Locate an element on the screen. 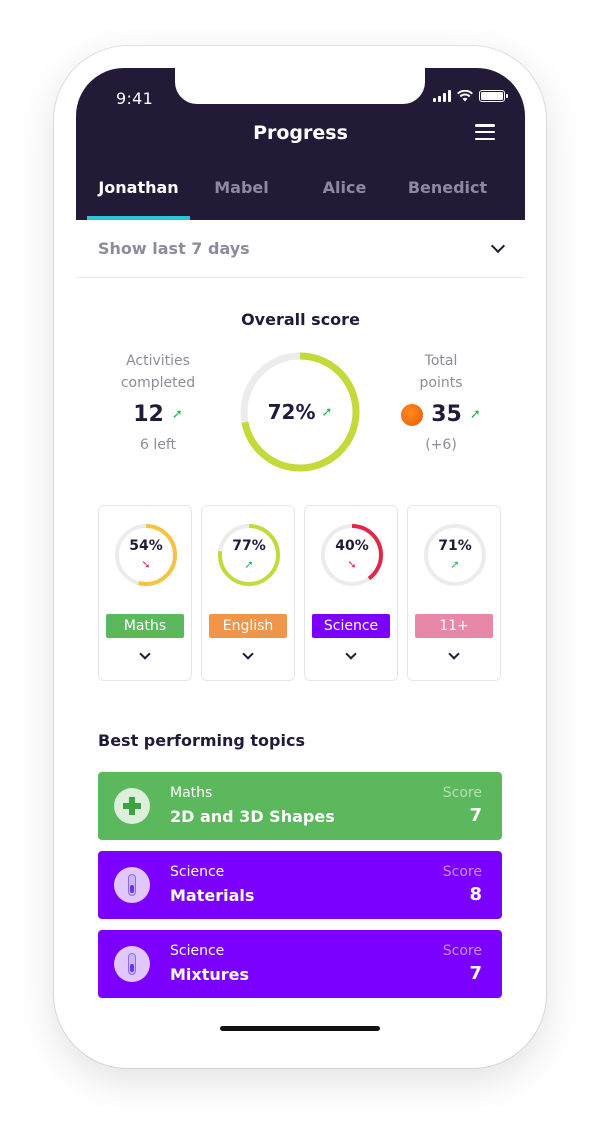 The height and width of the screenshot is (1122, 598). date-range-select: Show last 7 days is located at coordinates (300, 249).